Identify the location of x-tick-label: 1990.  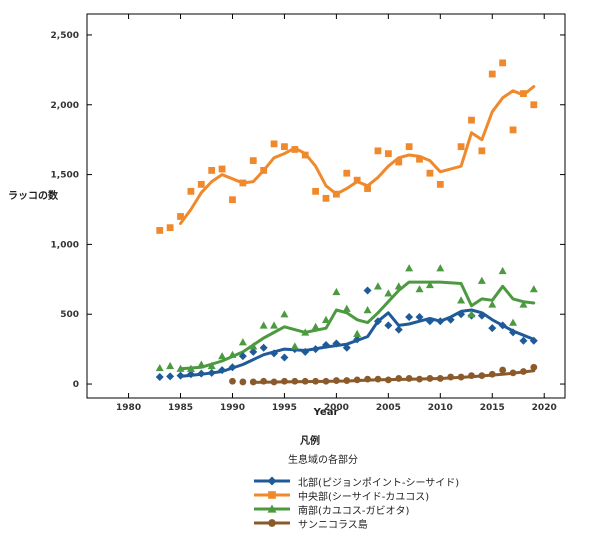
(232, 408).